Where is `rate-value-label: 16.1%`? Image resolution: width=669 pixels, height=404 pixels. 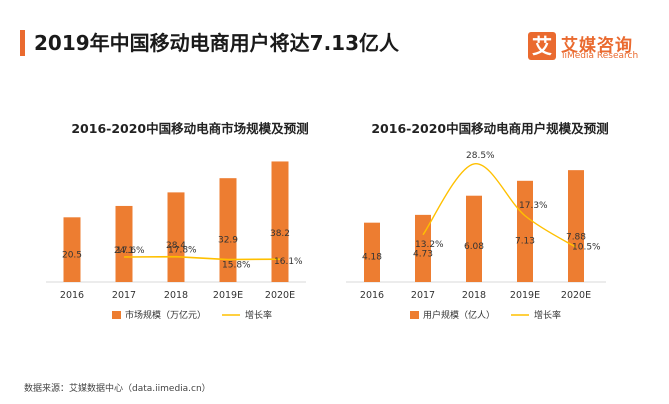 rate-value-label: 16.1% is located at coordinates (288, 262).